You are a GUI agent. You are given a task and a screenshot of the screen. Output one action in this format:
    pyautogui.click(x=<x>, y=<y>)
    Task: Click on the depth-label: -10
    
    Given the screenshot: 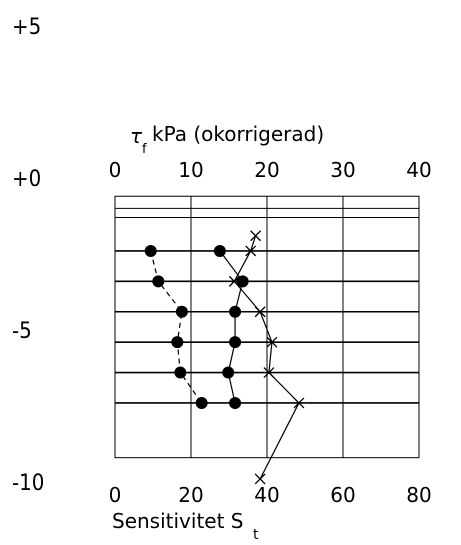 What is the action you would take?
    pyautogui.click(x=28, y=483)
    